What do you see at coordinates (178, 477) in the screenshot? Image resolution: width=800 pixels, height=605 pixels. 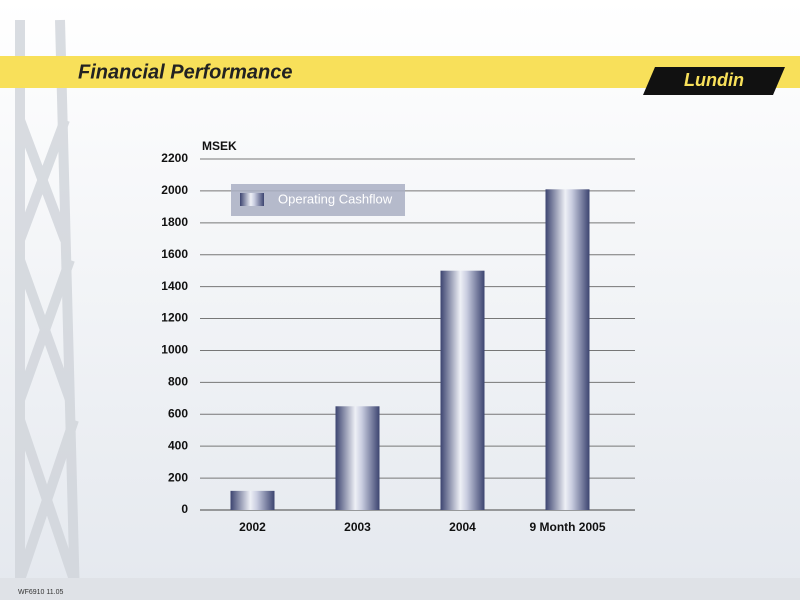 I see `y-tick-label: 200` at bounding box center [178, 477].